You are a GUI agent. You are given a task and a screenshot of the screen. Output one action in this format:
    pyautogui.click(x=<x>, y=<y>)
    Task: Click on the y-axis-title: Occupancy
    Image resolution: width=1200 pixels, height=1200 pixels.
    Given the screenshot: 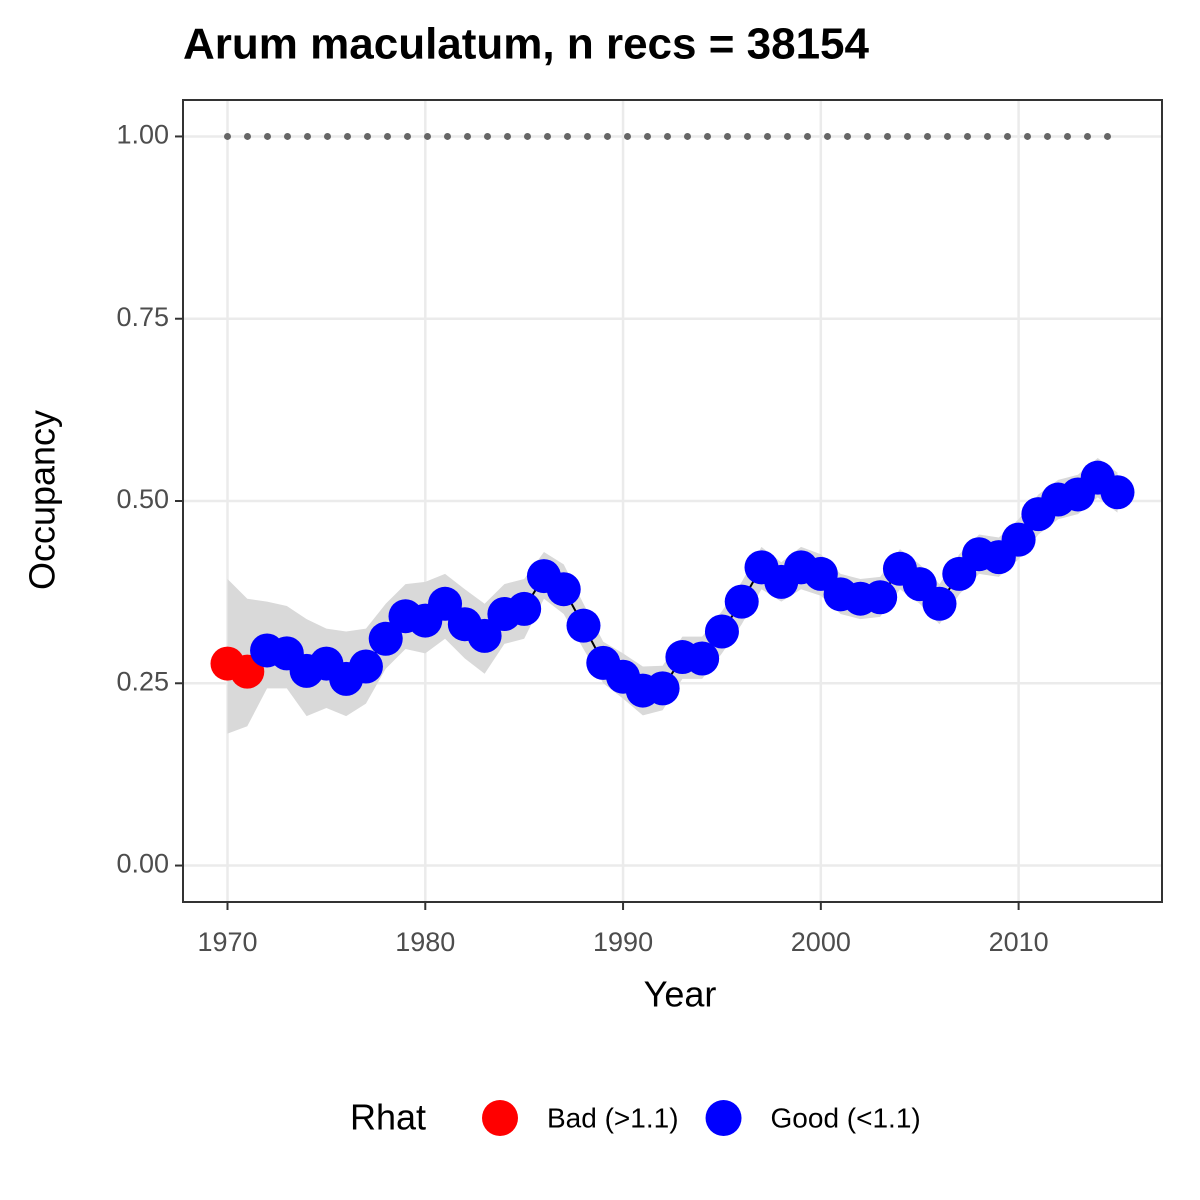 What is the action you would take?
    pyautogui.click(x=42, y=500)
    